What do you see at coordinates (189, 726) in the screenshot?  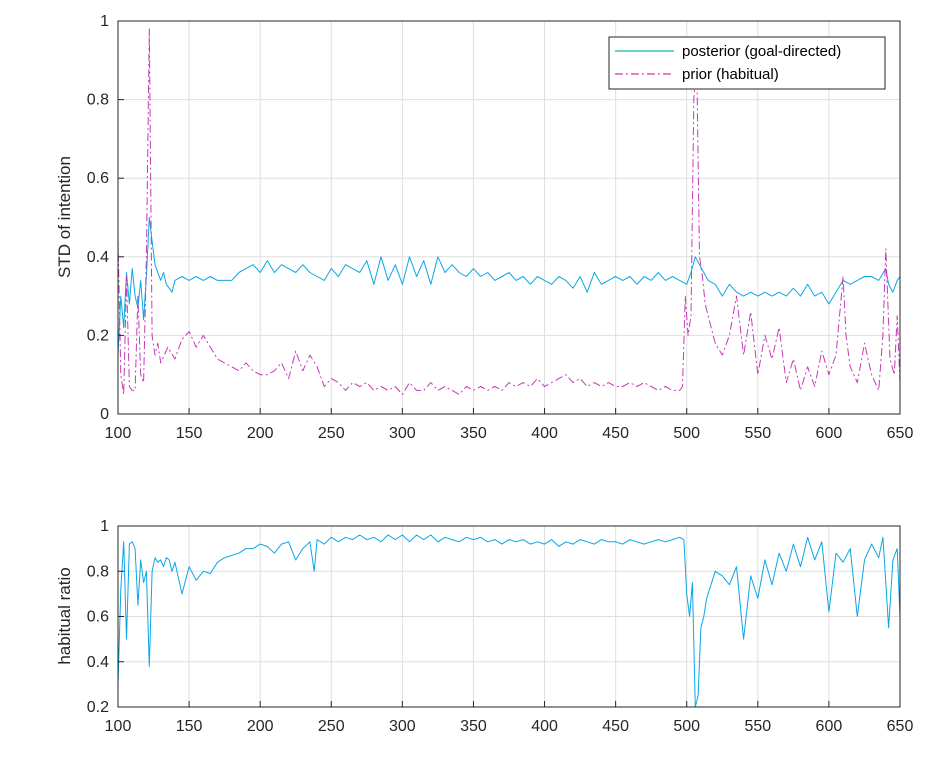 I see `bot-xtick-label: 150` at bounding box center [189, 726].